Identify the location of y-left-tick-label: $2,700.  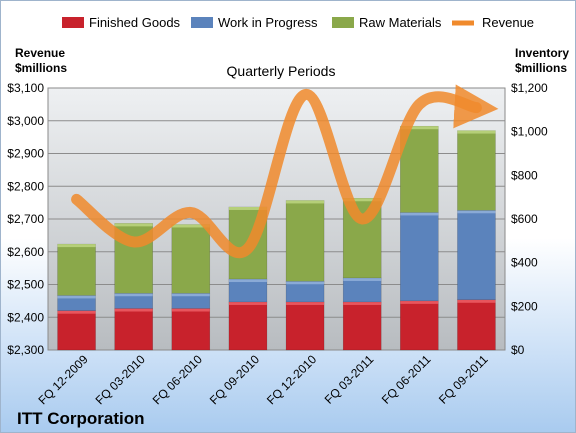
(25, 219).